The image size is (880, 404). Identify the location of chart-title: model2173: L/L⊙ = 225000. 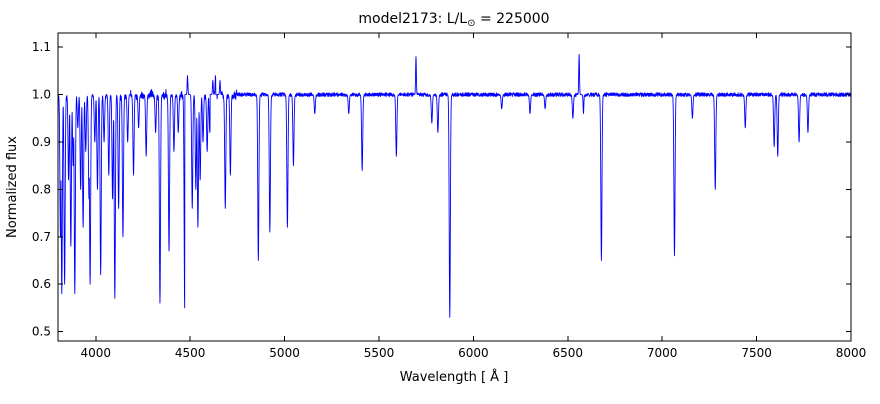
(453, 20).